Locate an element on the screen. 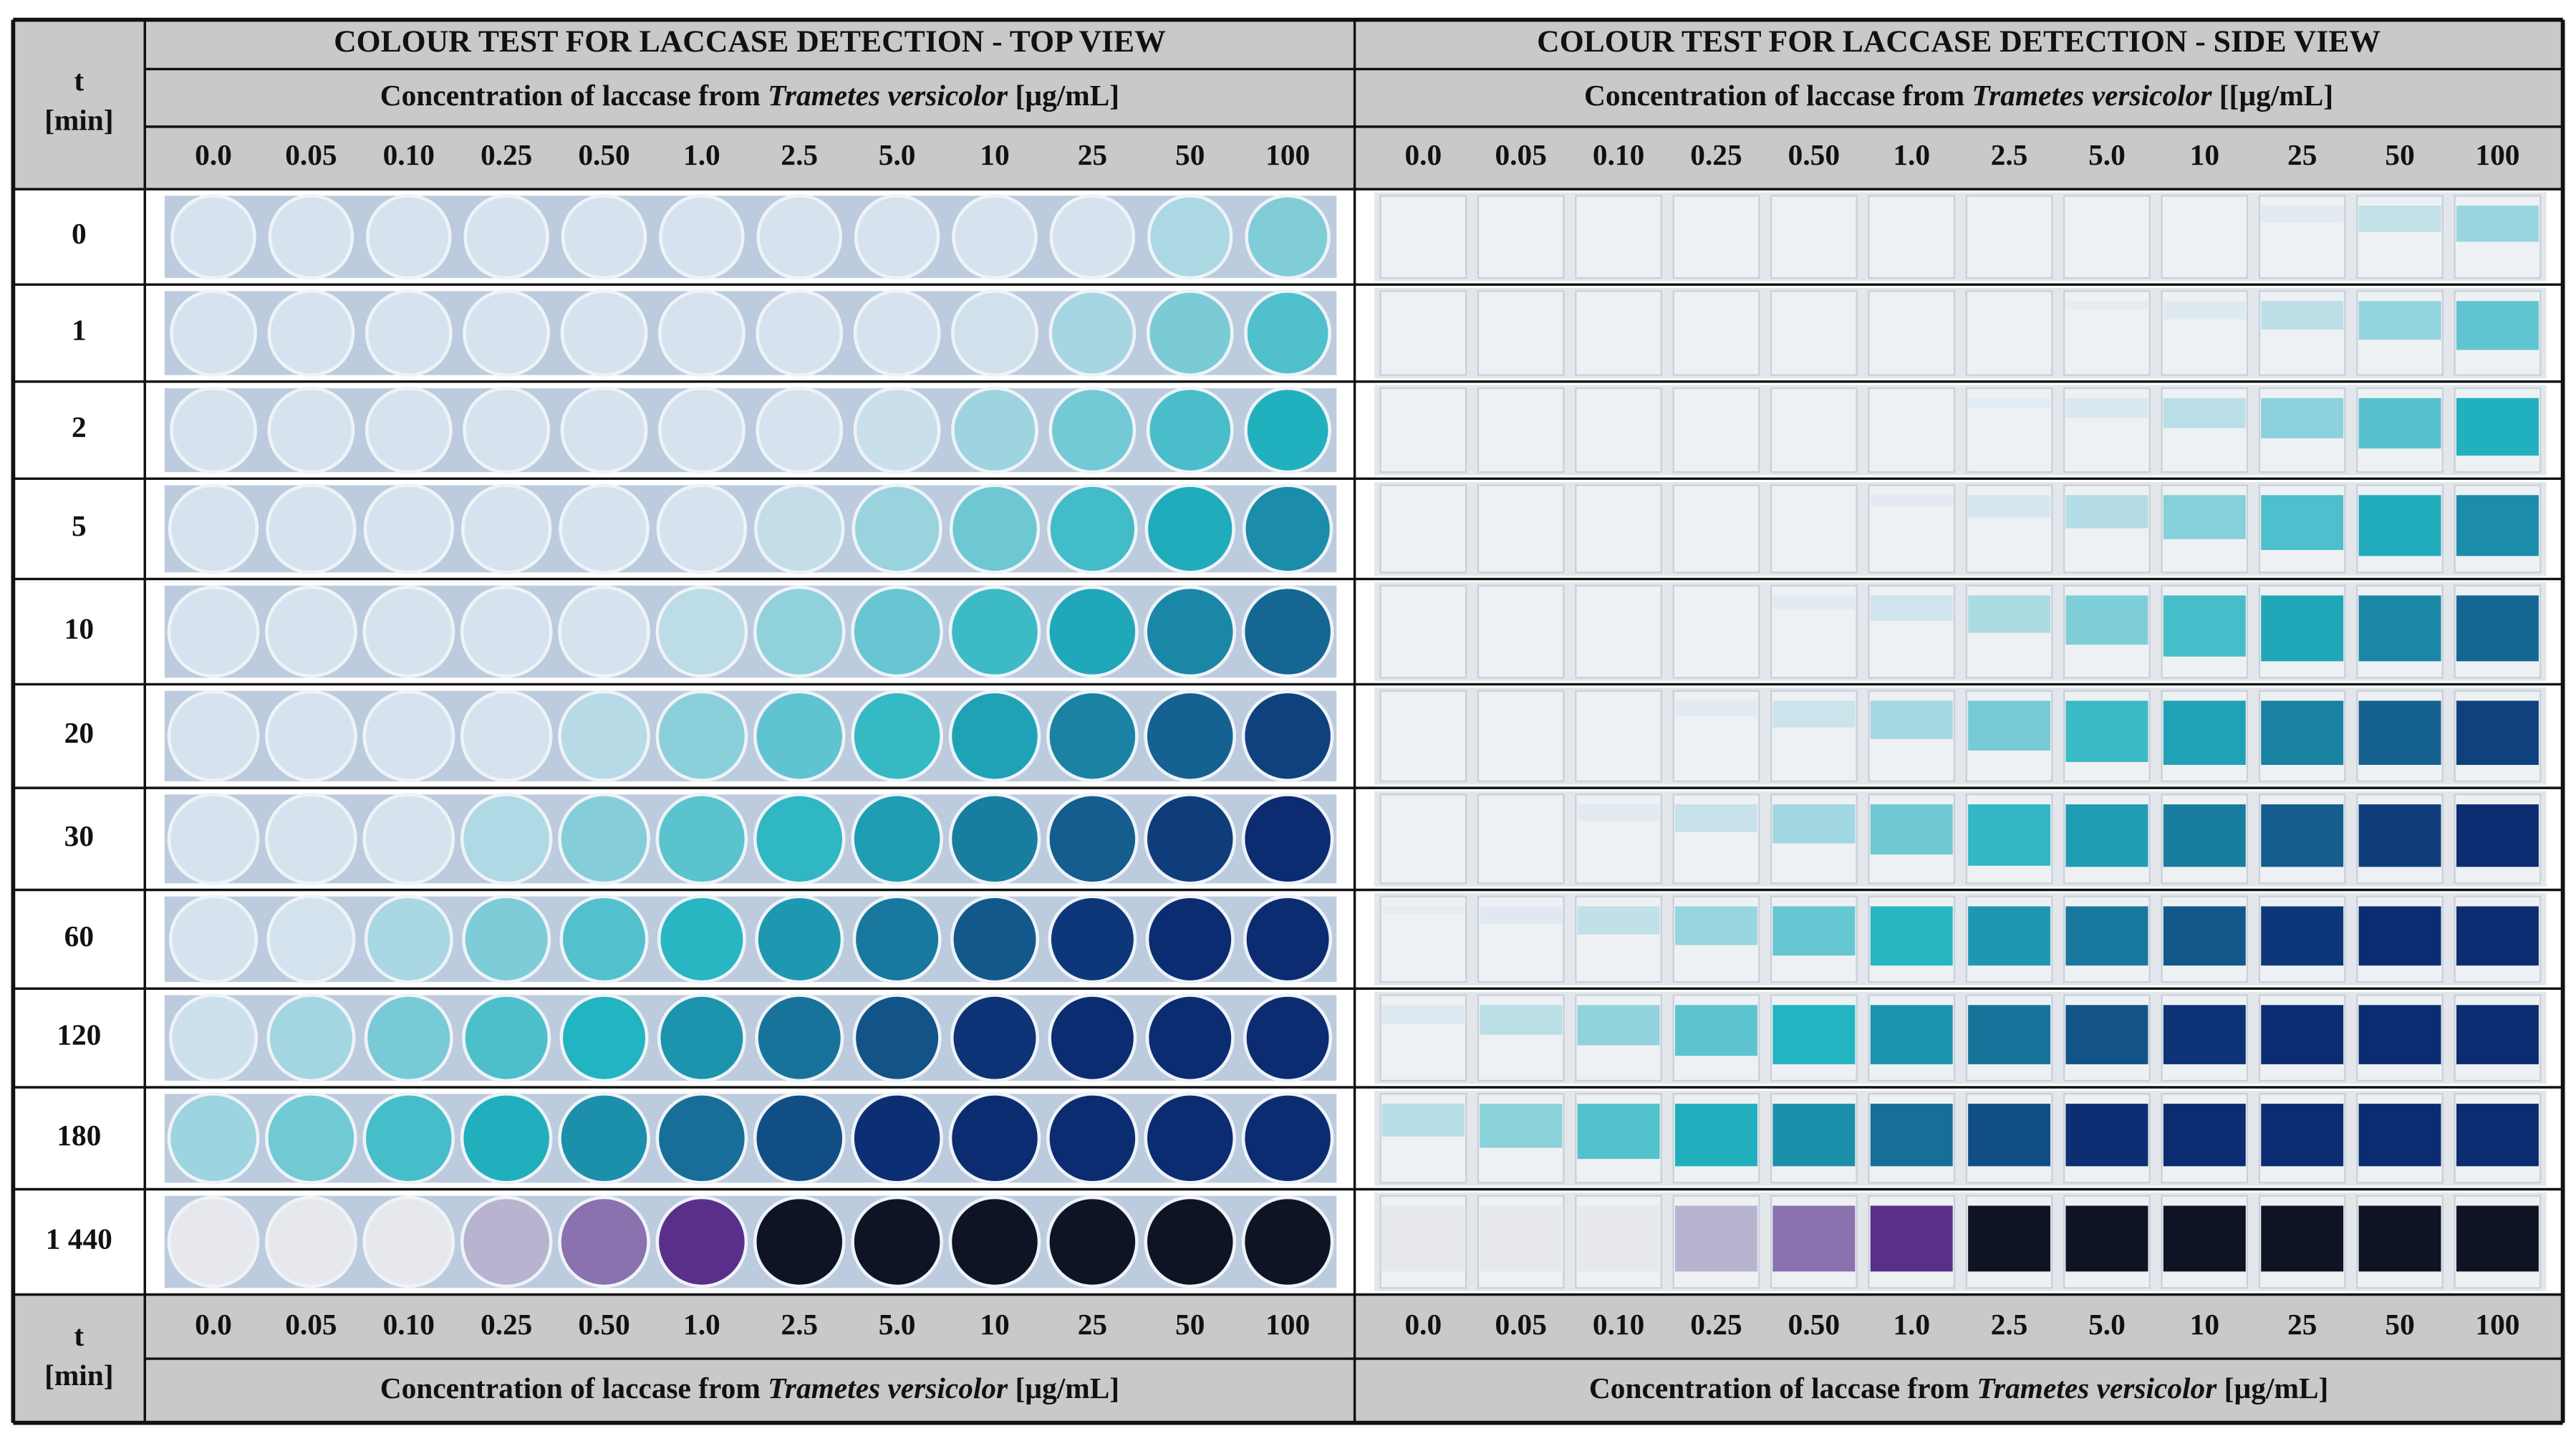 The image size is (2576, 1436). time-value: 30 is located at coordinates (79, 836).